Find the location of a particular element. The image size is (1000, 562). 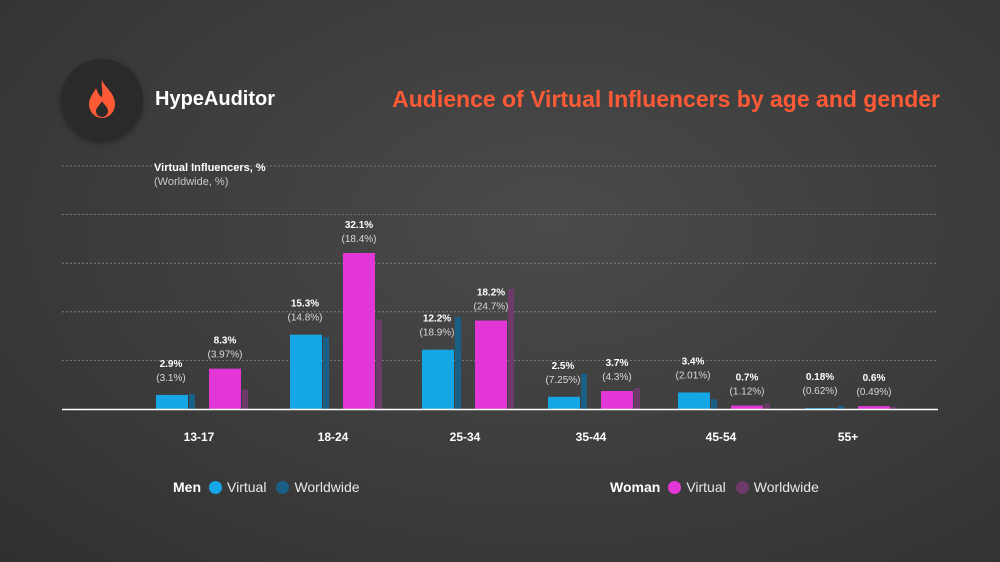

data-label-women-virtual: 32.1% is located at coordinates (359, 225).